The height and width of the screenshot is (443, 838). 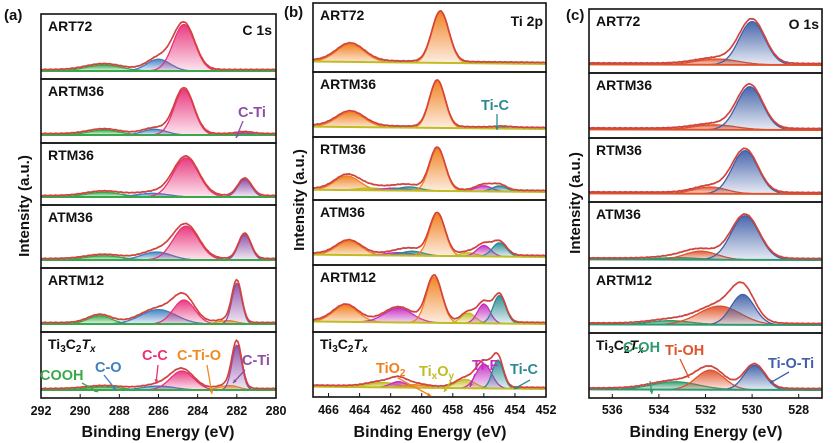 I want to click on sample-label: ARTM12, so click(x=348, y=277).